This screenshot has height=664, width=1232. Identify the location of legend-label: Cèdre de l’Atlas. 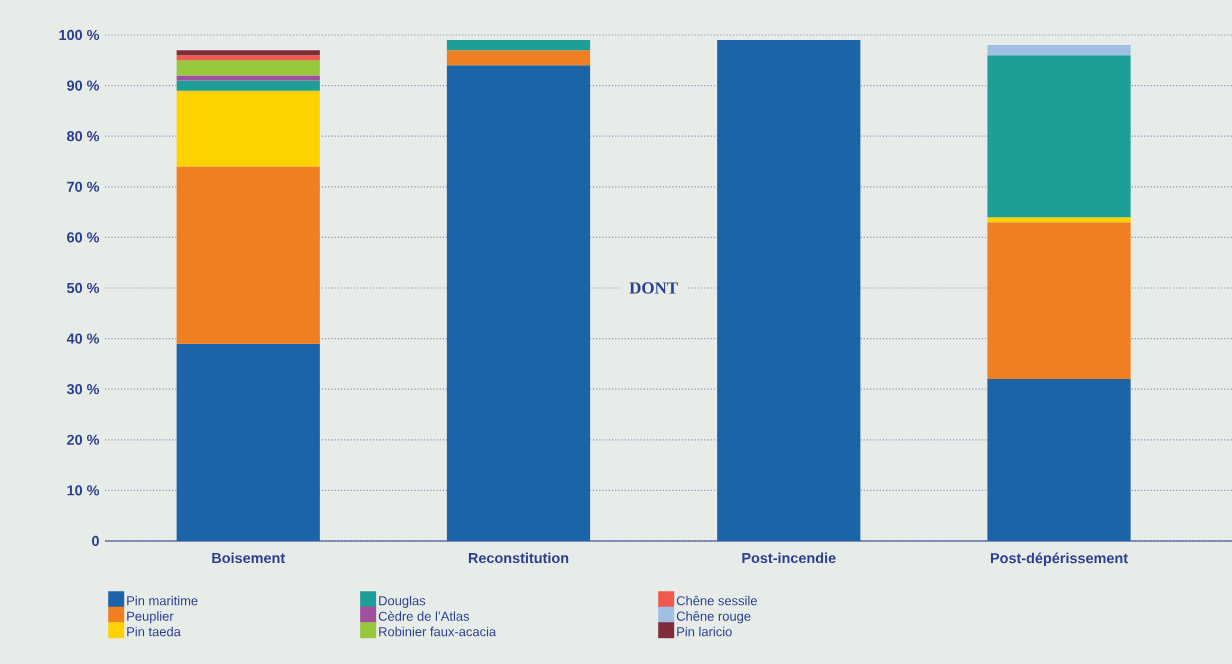
(424, 616).